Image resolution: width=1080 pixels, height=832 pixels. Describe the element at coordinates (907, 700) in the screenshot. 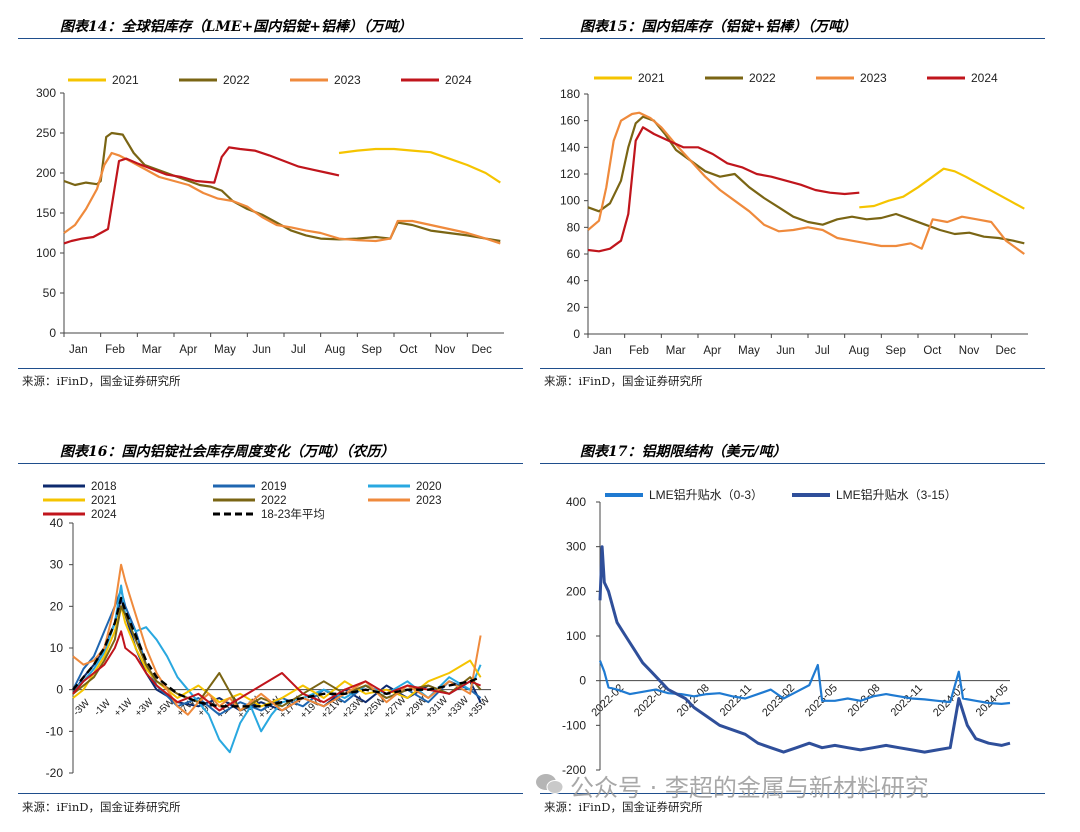

I see `x-tick-label: 2023-11` at that location.